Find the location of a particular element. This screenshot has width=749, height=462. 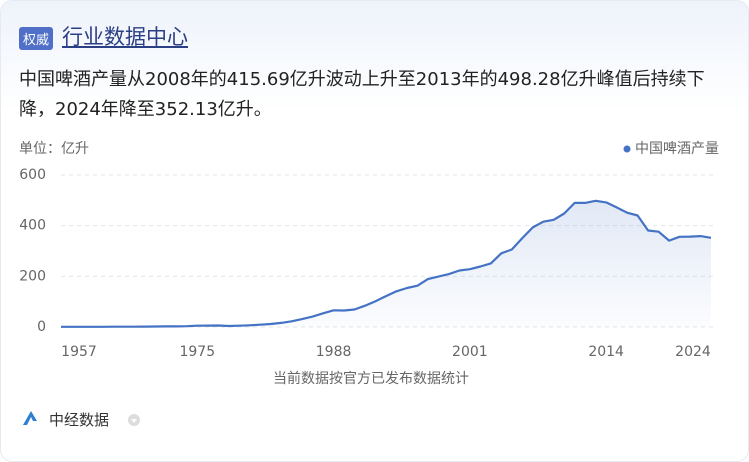

source-logo is located at coordinates (81, 418).